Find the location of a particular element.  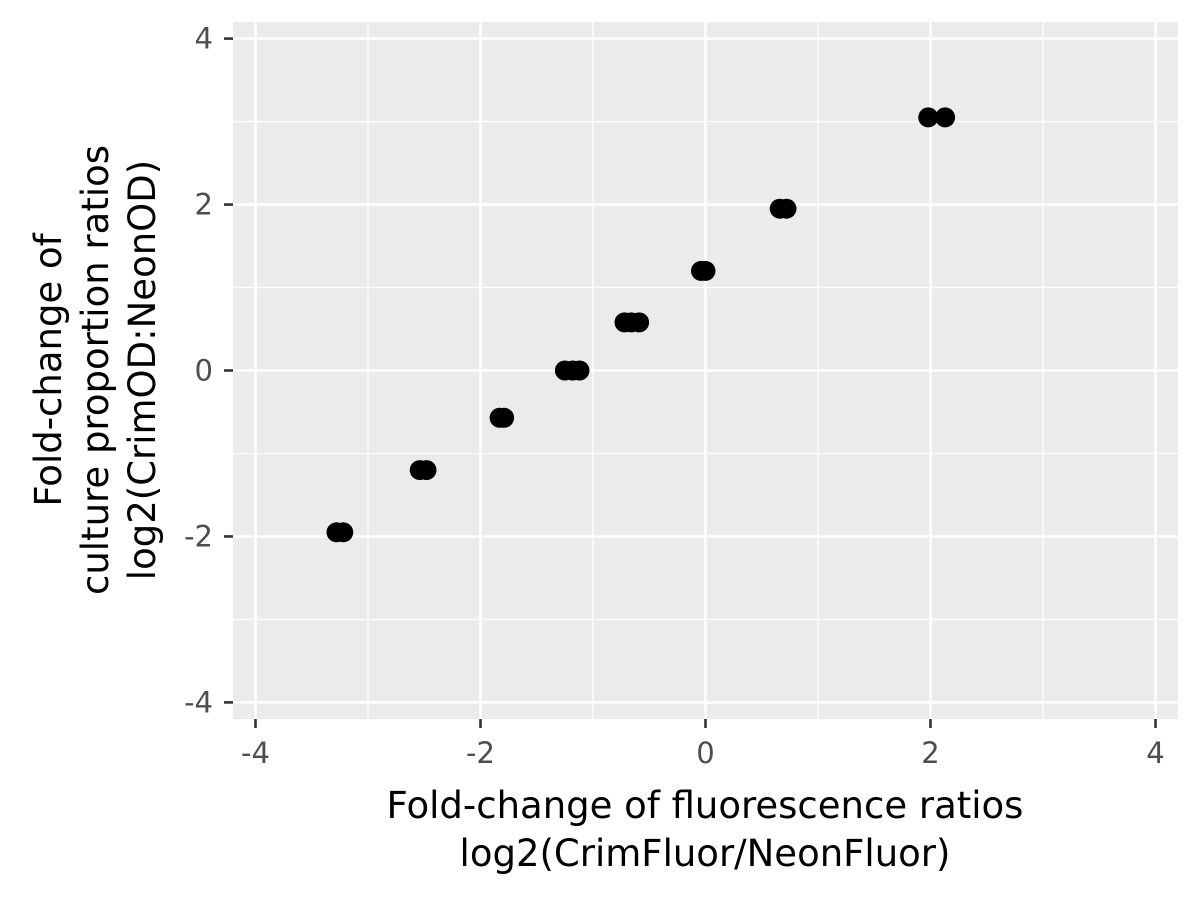

y-tick-label: -2 is located at coordinates (198, 536).